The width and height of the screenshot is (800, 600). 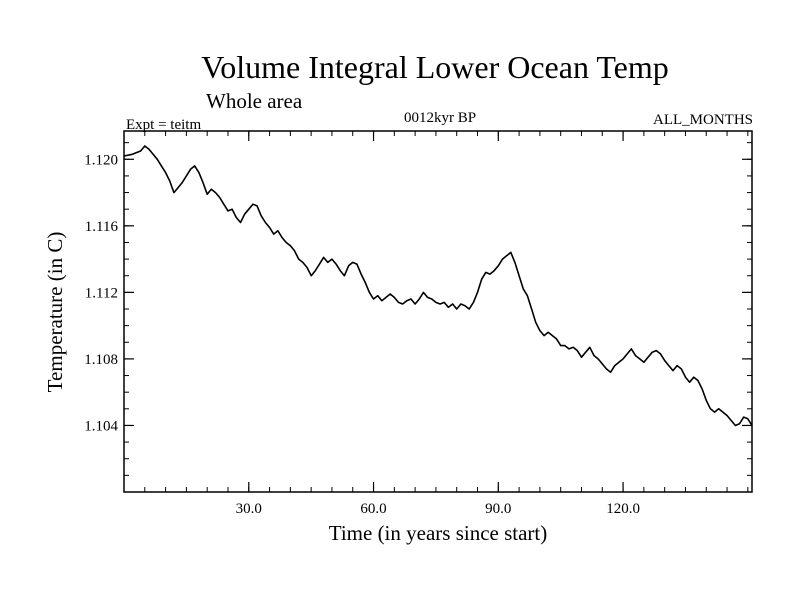 What do you see at coordinates (703, 120) in the screenshot?
I see `months-label: ALL_MONTHS` at bounding box center [703, 120].